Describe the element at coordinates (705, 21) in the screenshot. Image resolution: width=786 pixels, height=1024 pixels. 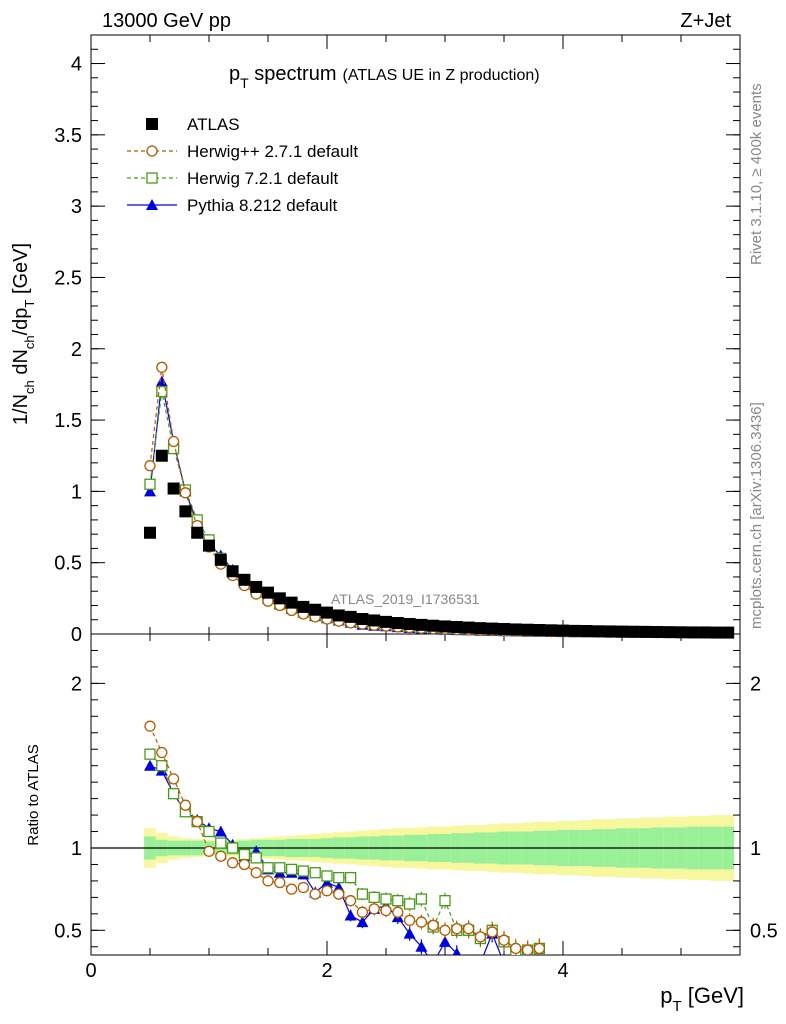
I see `process-label: Z+Jet` at that location.